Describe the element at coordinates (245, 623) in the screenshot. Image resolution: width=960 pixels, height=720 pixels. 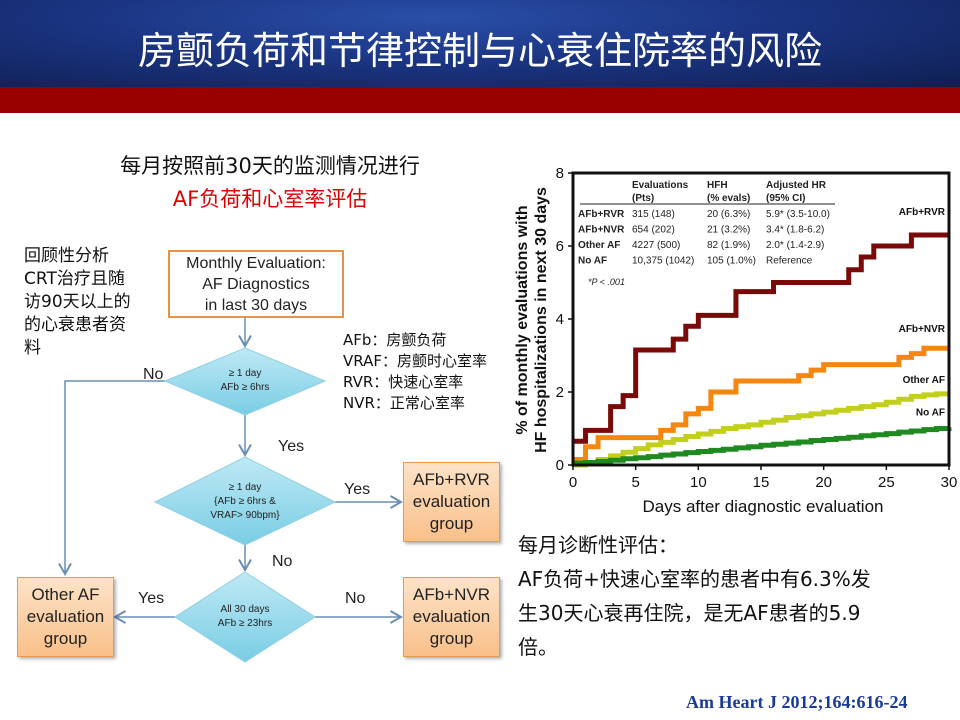
I see `text-line: AFb ≥ 23hrs` at that location.